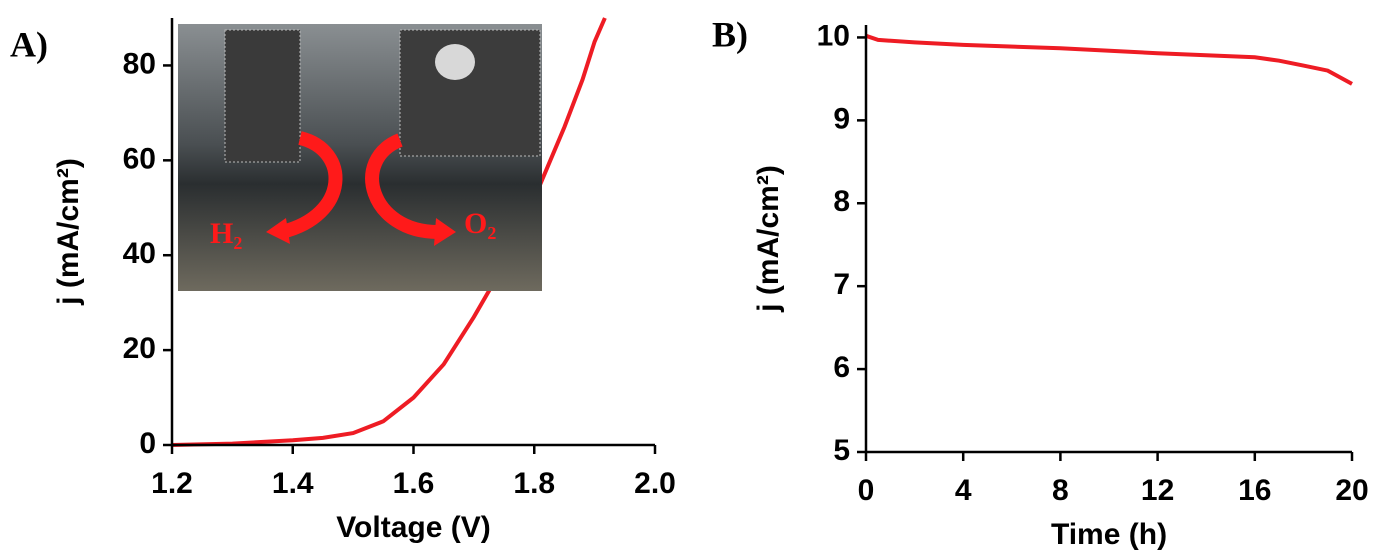  Describe the element at coordinates (139, 63) in the screenshot. I see `y-tick-label: 80` at that location.